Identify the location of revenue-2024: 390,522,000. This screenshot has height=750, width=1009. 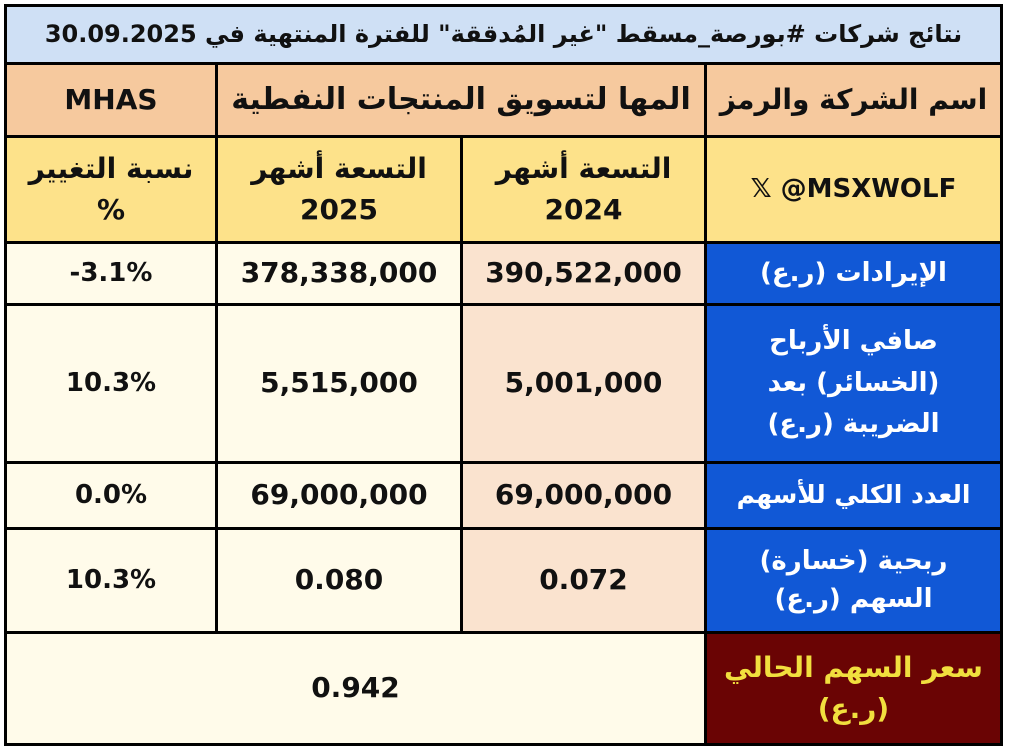
(585, 275).